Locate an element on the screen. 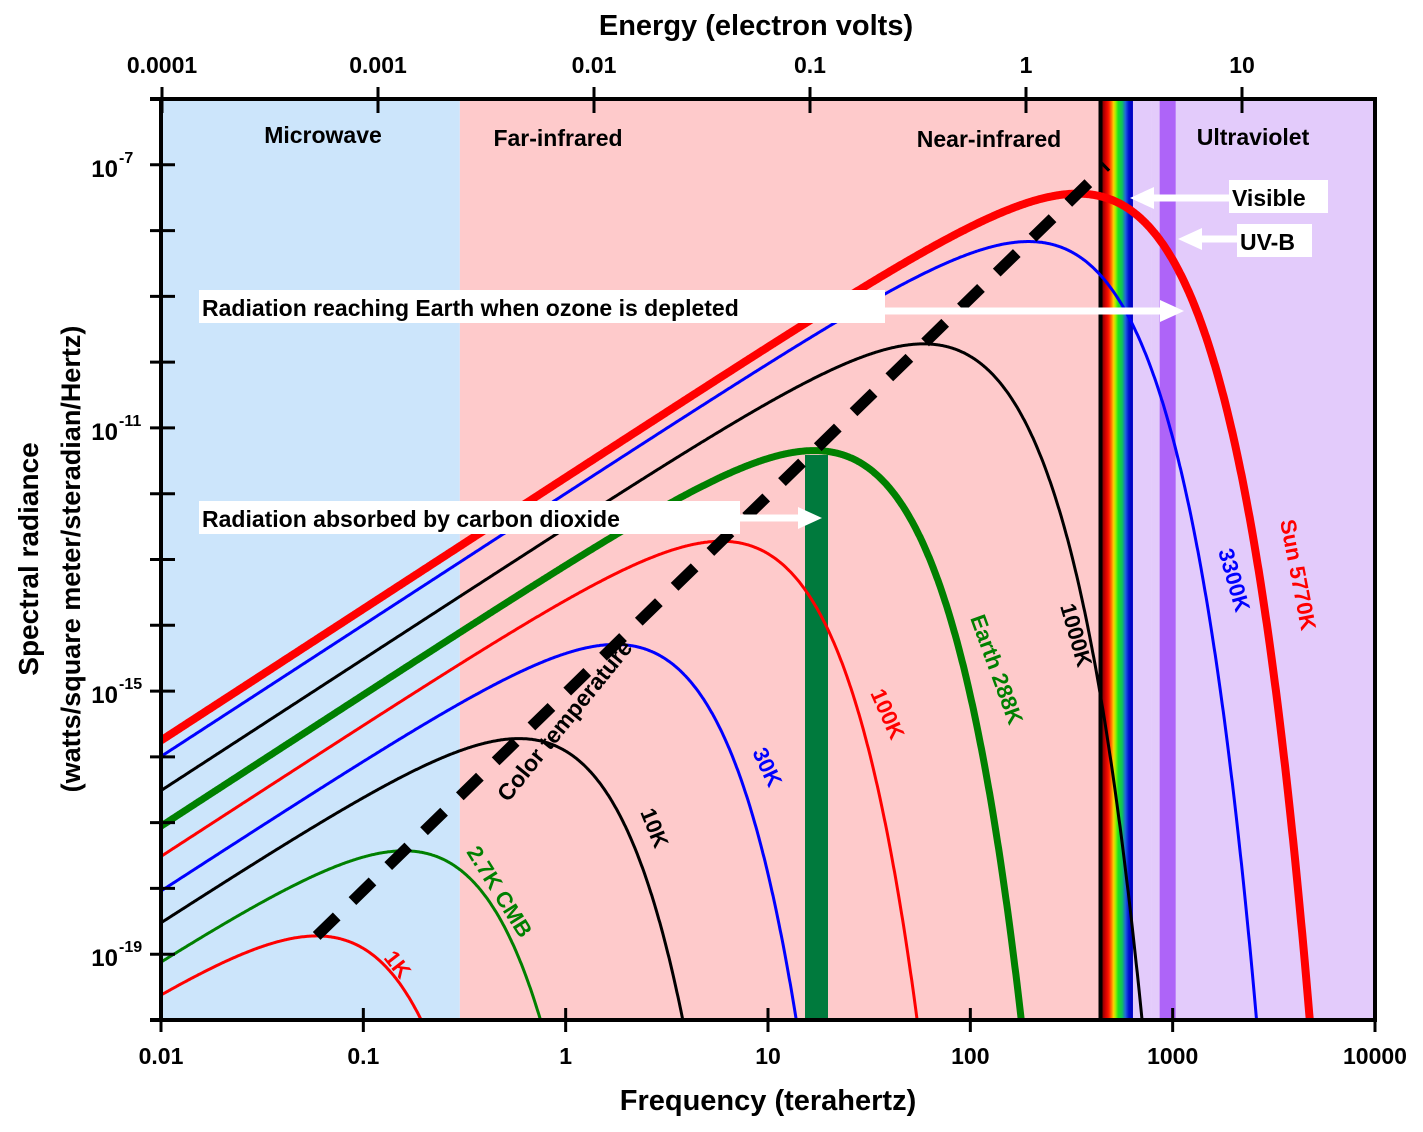 Image resolution: width=1423 pixels, height=1132 pixels. co2-absorption-band is located at coordinates (816, 737).